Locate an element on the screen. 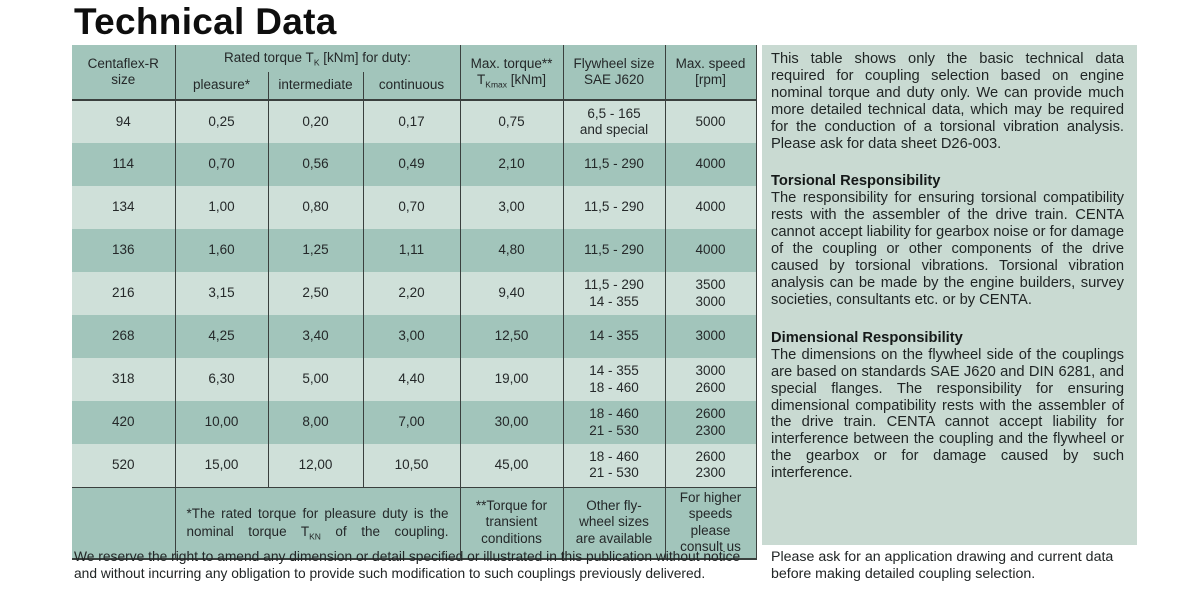  max-torque-unit: [kNm] is located at coordinates (527, 79).